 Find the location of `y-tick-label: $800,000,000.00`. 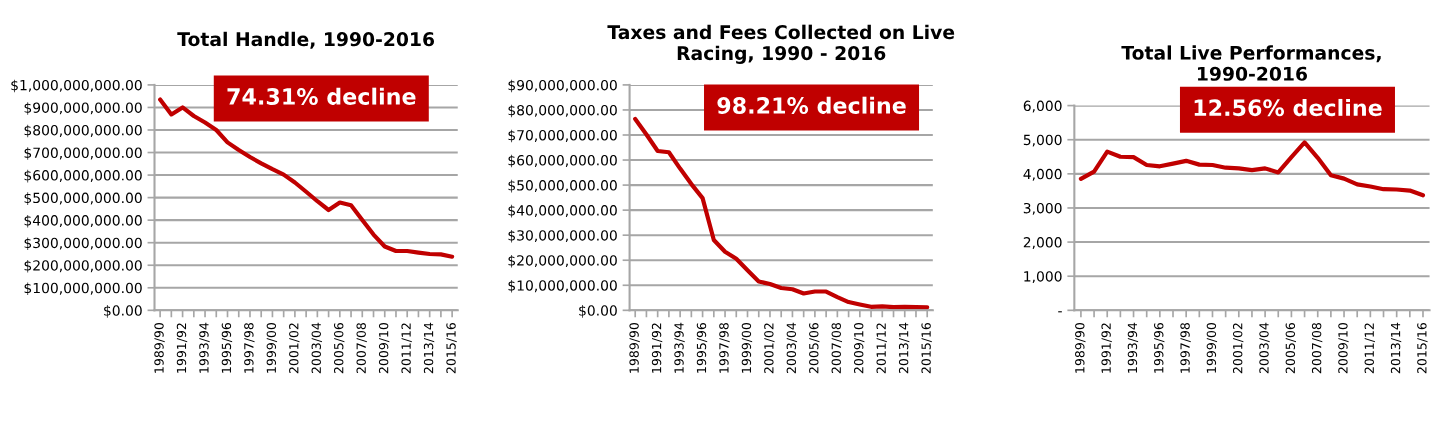

y-tick-label: $800,000,000.00 is located at coordinates (83, 131).